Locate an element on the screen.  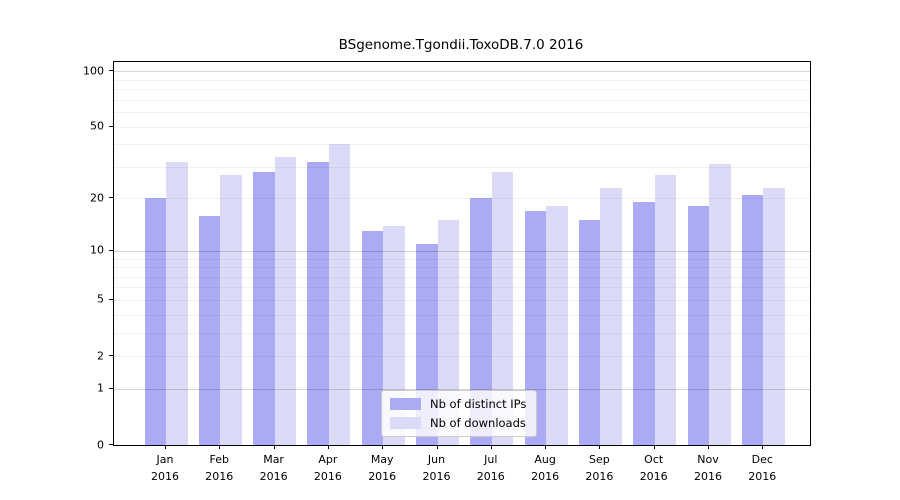
bar-distinct-ips-sep is located at coordinates (589, 332).